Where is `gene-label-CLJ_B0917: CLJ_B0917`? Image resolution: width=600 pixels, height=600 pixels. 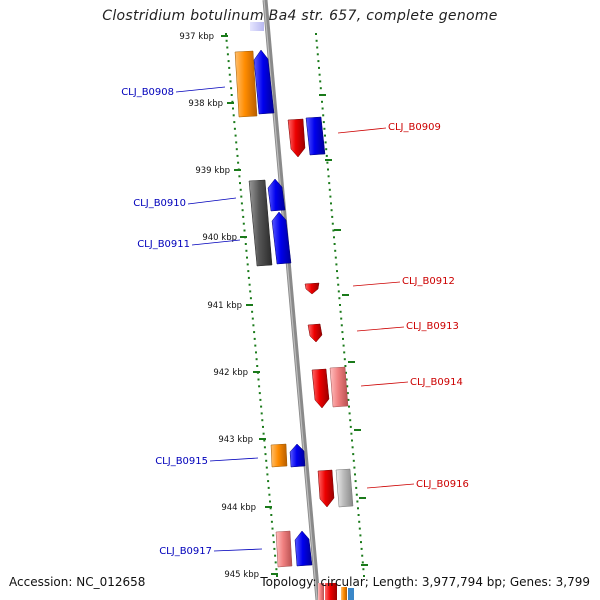 gene-label-CLJ_B0917: CLJ_B0917 is located at coordinates (185, 551).